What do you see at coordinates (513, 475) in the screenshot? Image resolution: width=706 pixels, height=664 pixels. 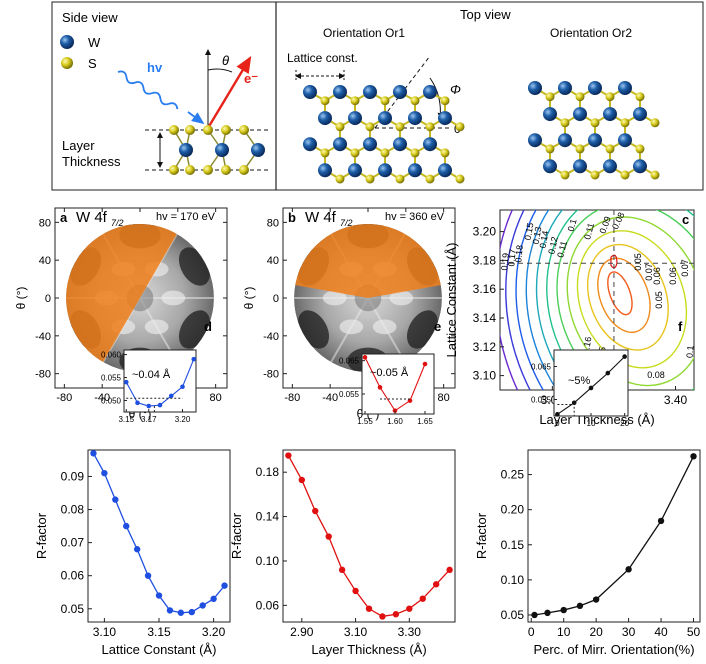 I see `y-tick-label: 0.25` at bounding box center [513, 475].